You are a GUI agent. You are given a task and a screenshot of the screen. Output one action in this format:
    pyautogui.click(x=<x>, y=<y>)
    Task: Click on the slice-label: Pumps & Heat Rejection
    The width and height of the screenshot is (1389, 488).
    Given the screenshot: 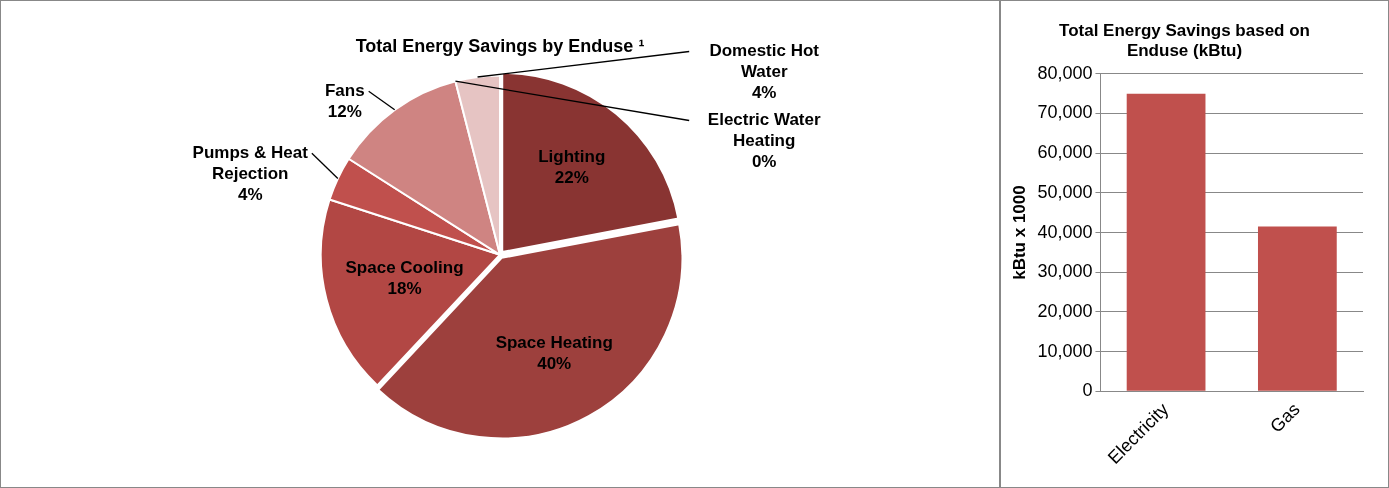 What is the action you would take?
    pyautogui.click(x=250, y=162)
    